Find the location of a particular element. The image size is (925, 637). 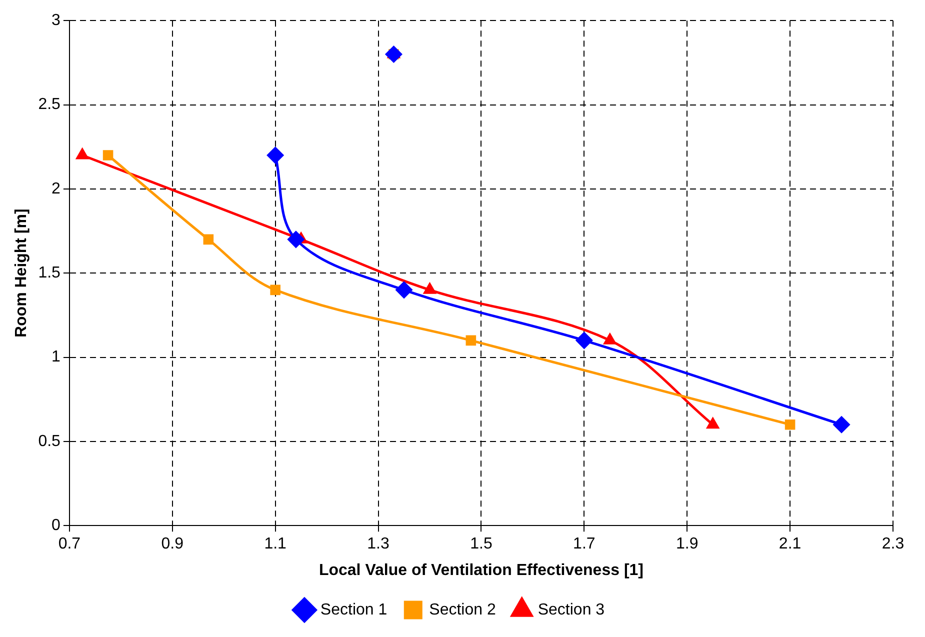

x-tick-label: 2.3 is located at coordinates (893, 544).